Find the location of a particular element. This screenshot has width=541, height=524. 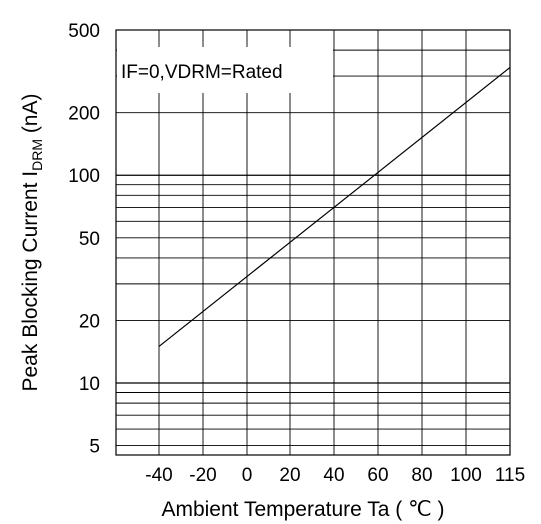

x-tick-labels: -40 -20 0 20 40 60 80 100 115 is located at coordinates (335, 475).